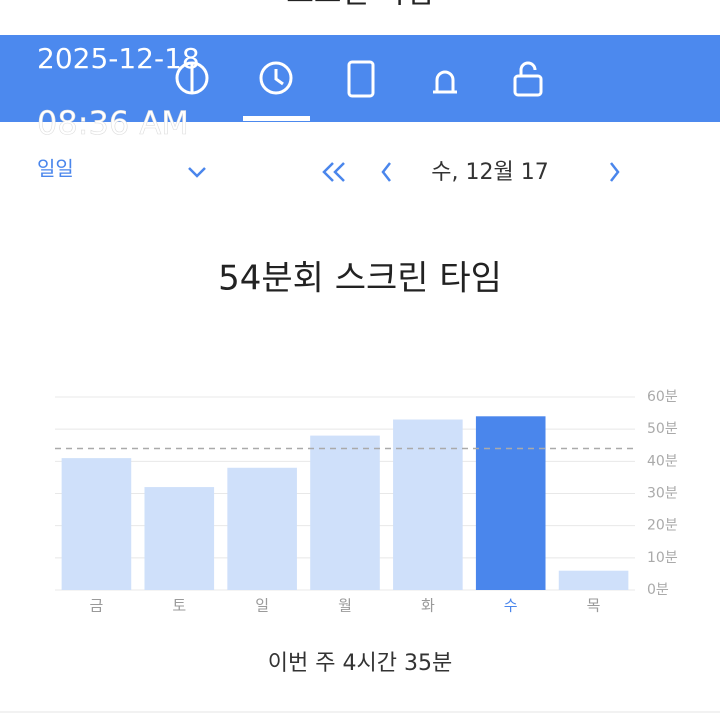  Describe the element at coordinates (594, 606) in the screenshot. I see `x-tick-label: 목` at that location.